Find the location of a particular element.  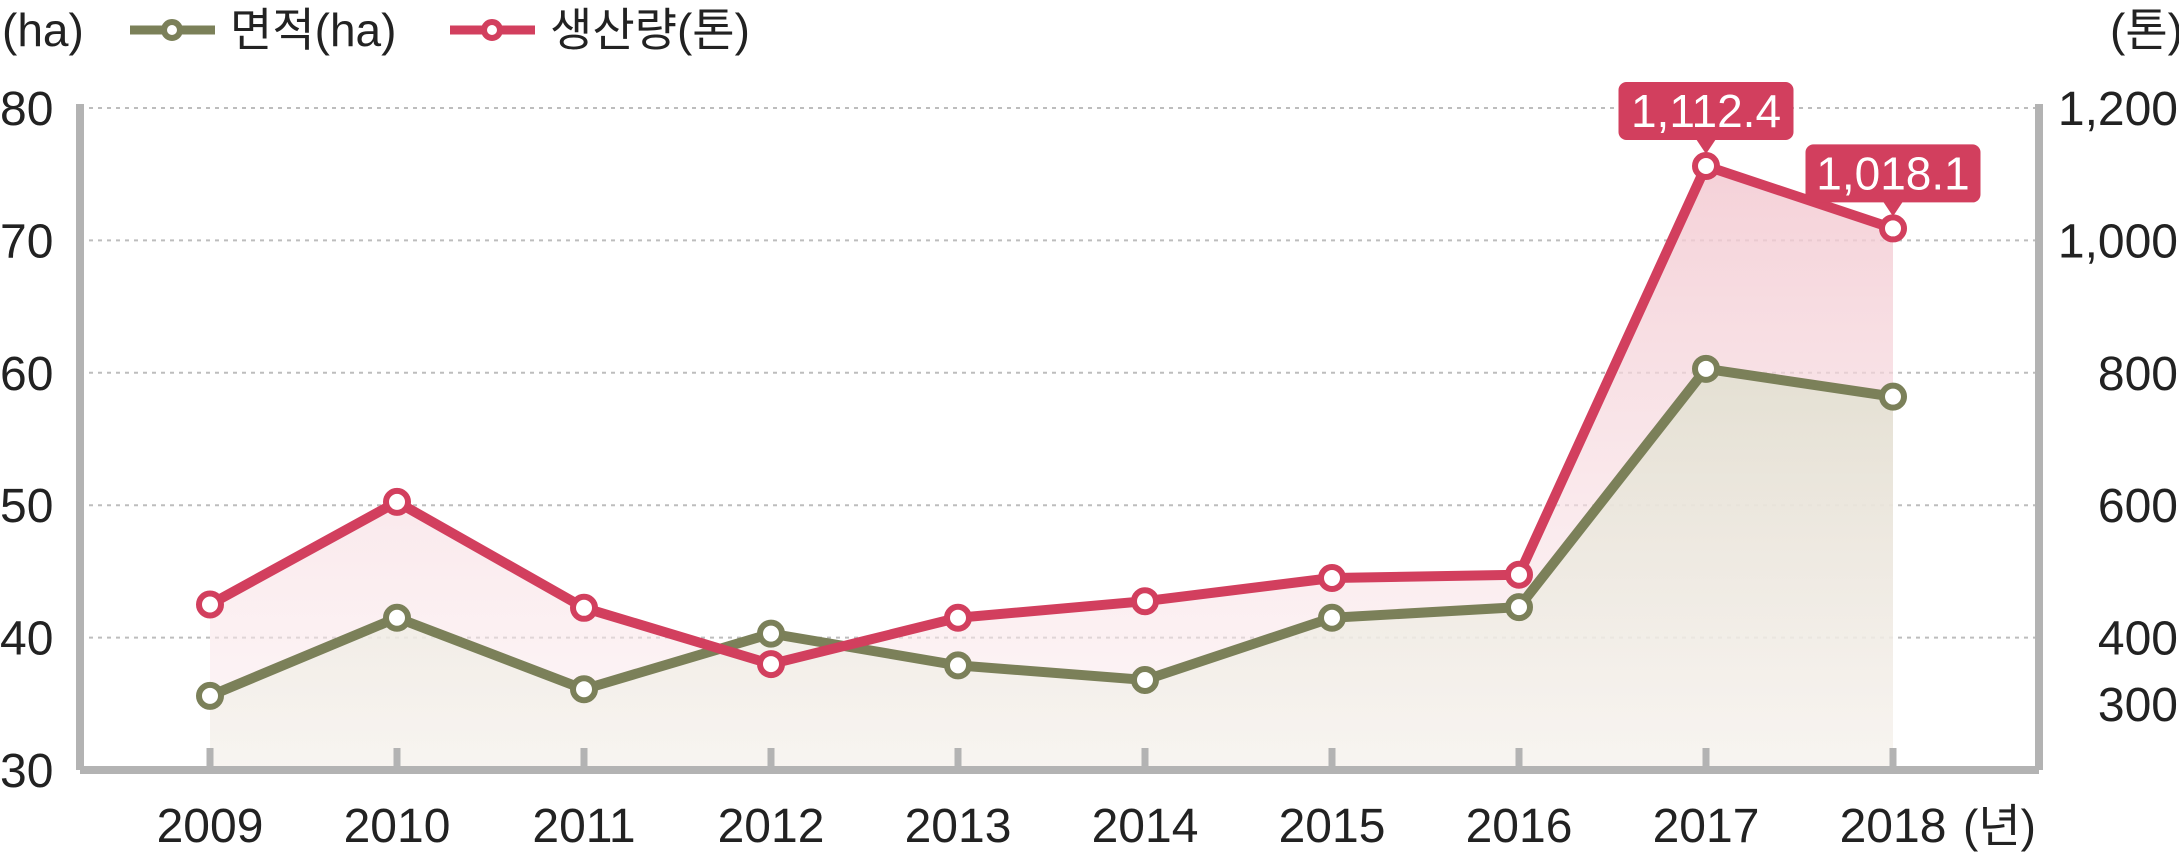

left-axis-unit: (ha) is located at coordinates (43, 30).